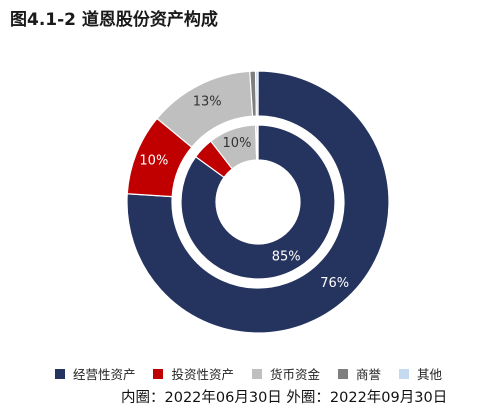 The image size is (497, 410). Describe the element at coordinates (153, 160) in the screenshot. I see `outer-label-1: 10%` at that location.